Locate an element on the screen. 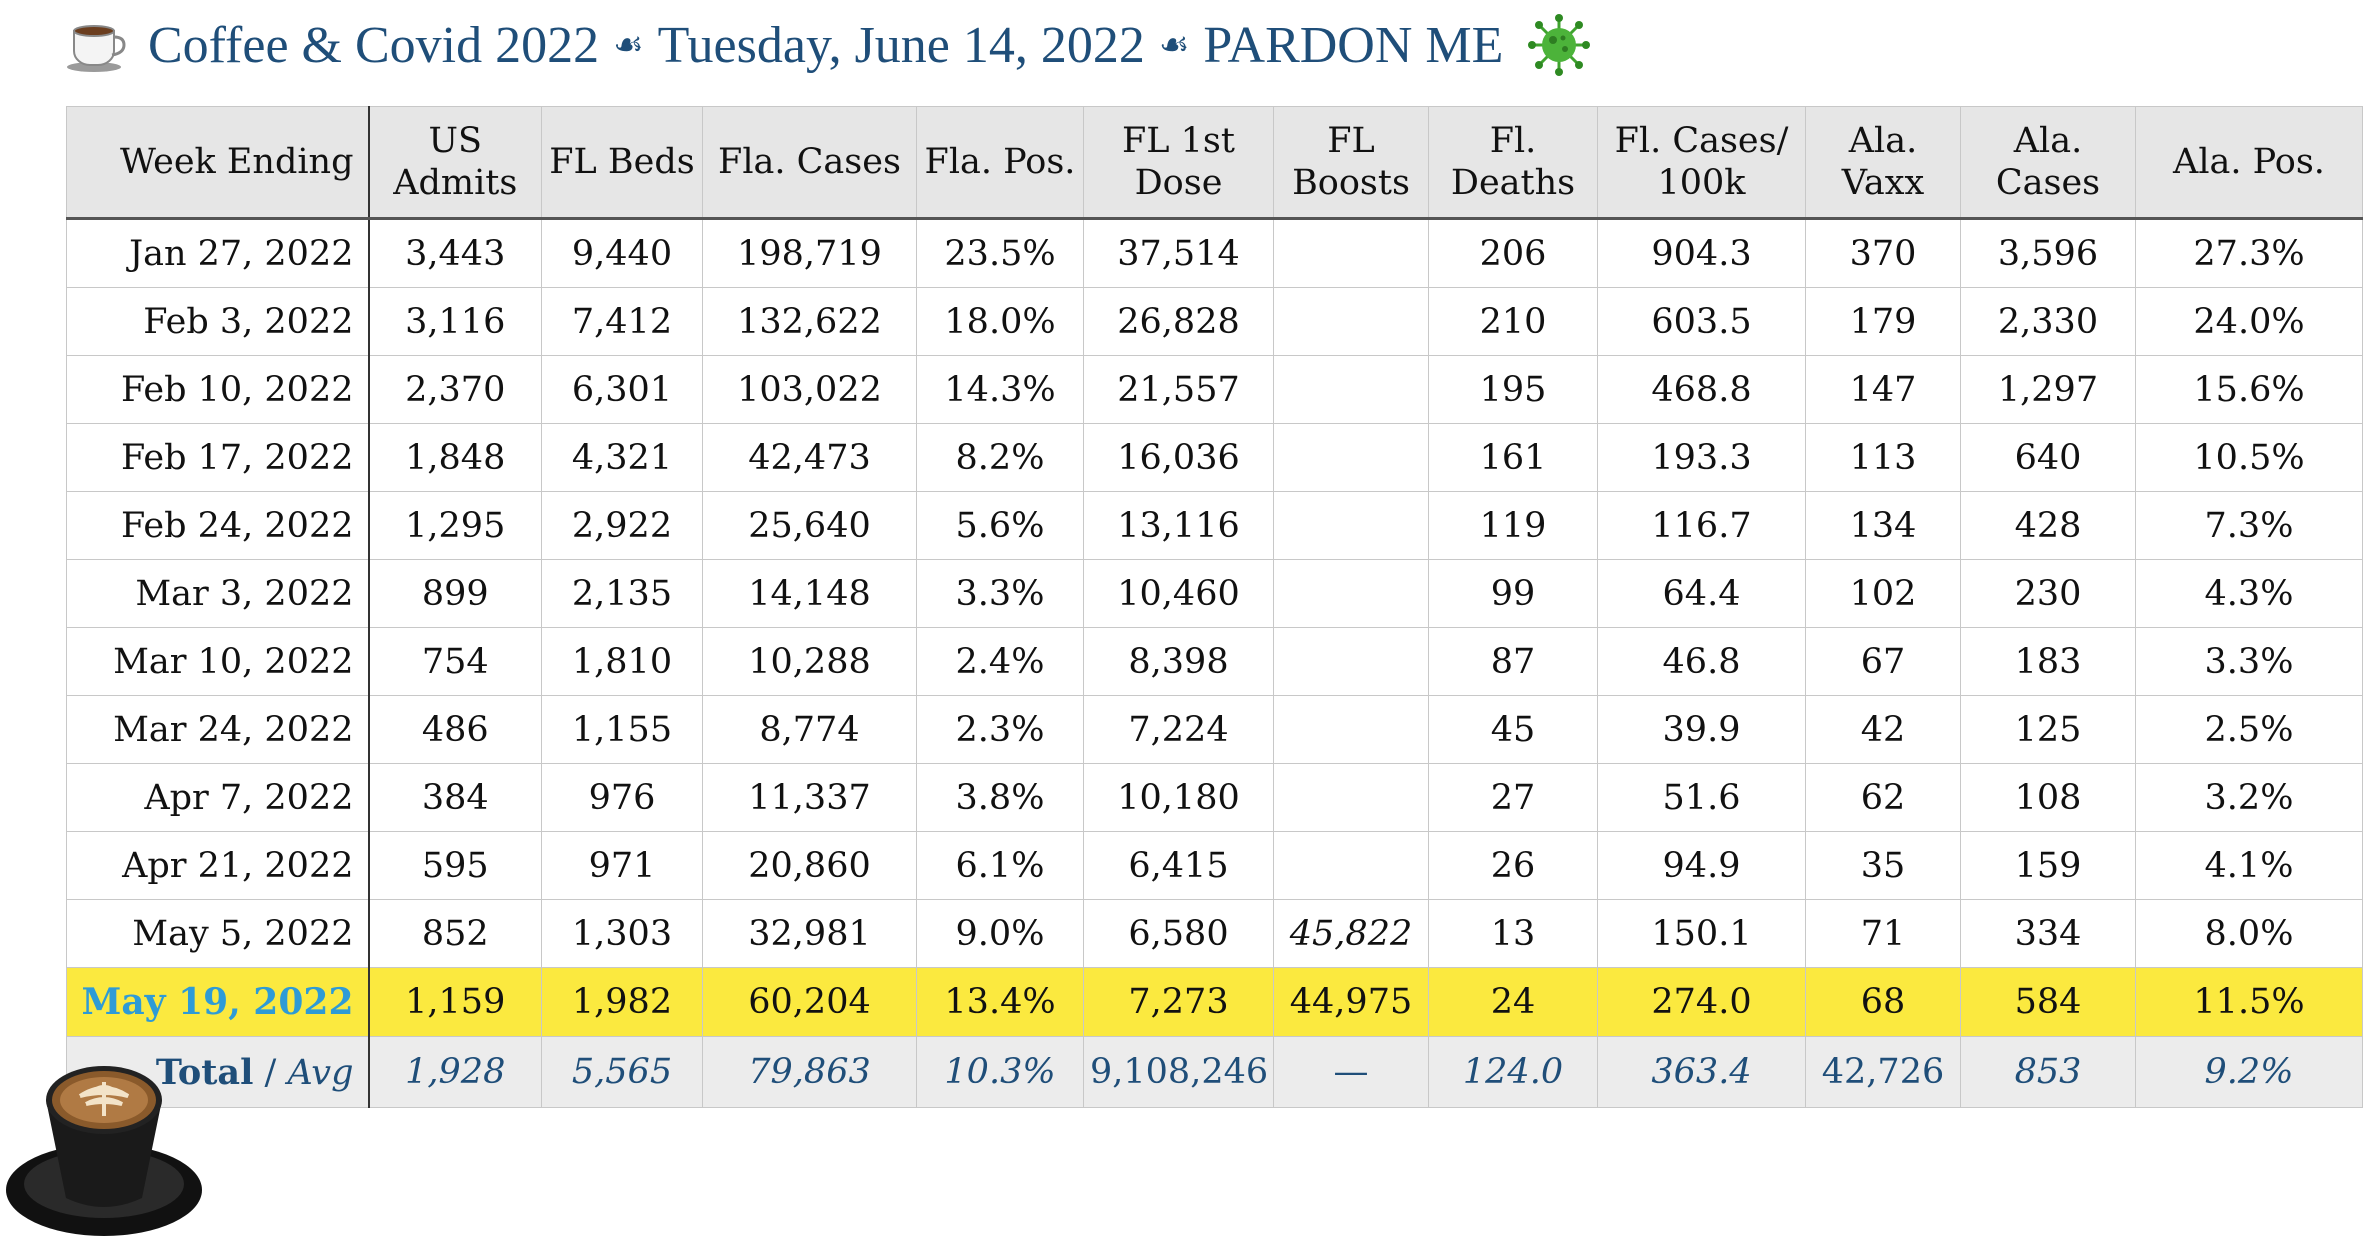  week-ending-cell: Mar 24, 2022 is located at coordinates (218, 729).